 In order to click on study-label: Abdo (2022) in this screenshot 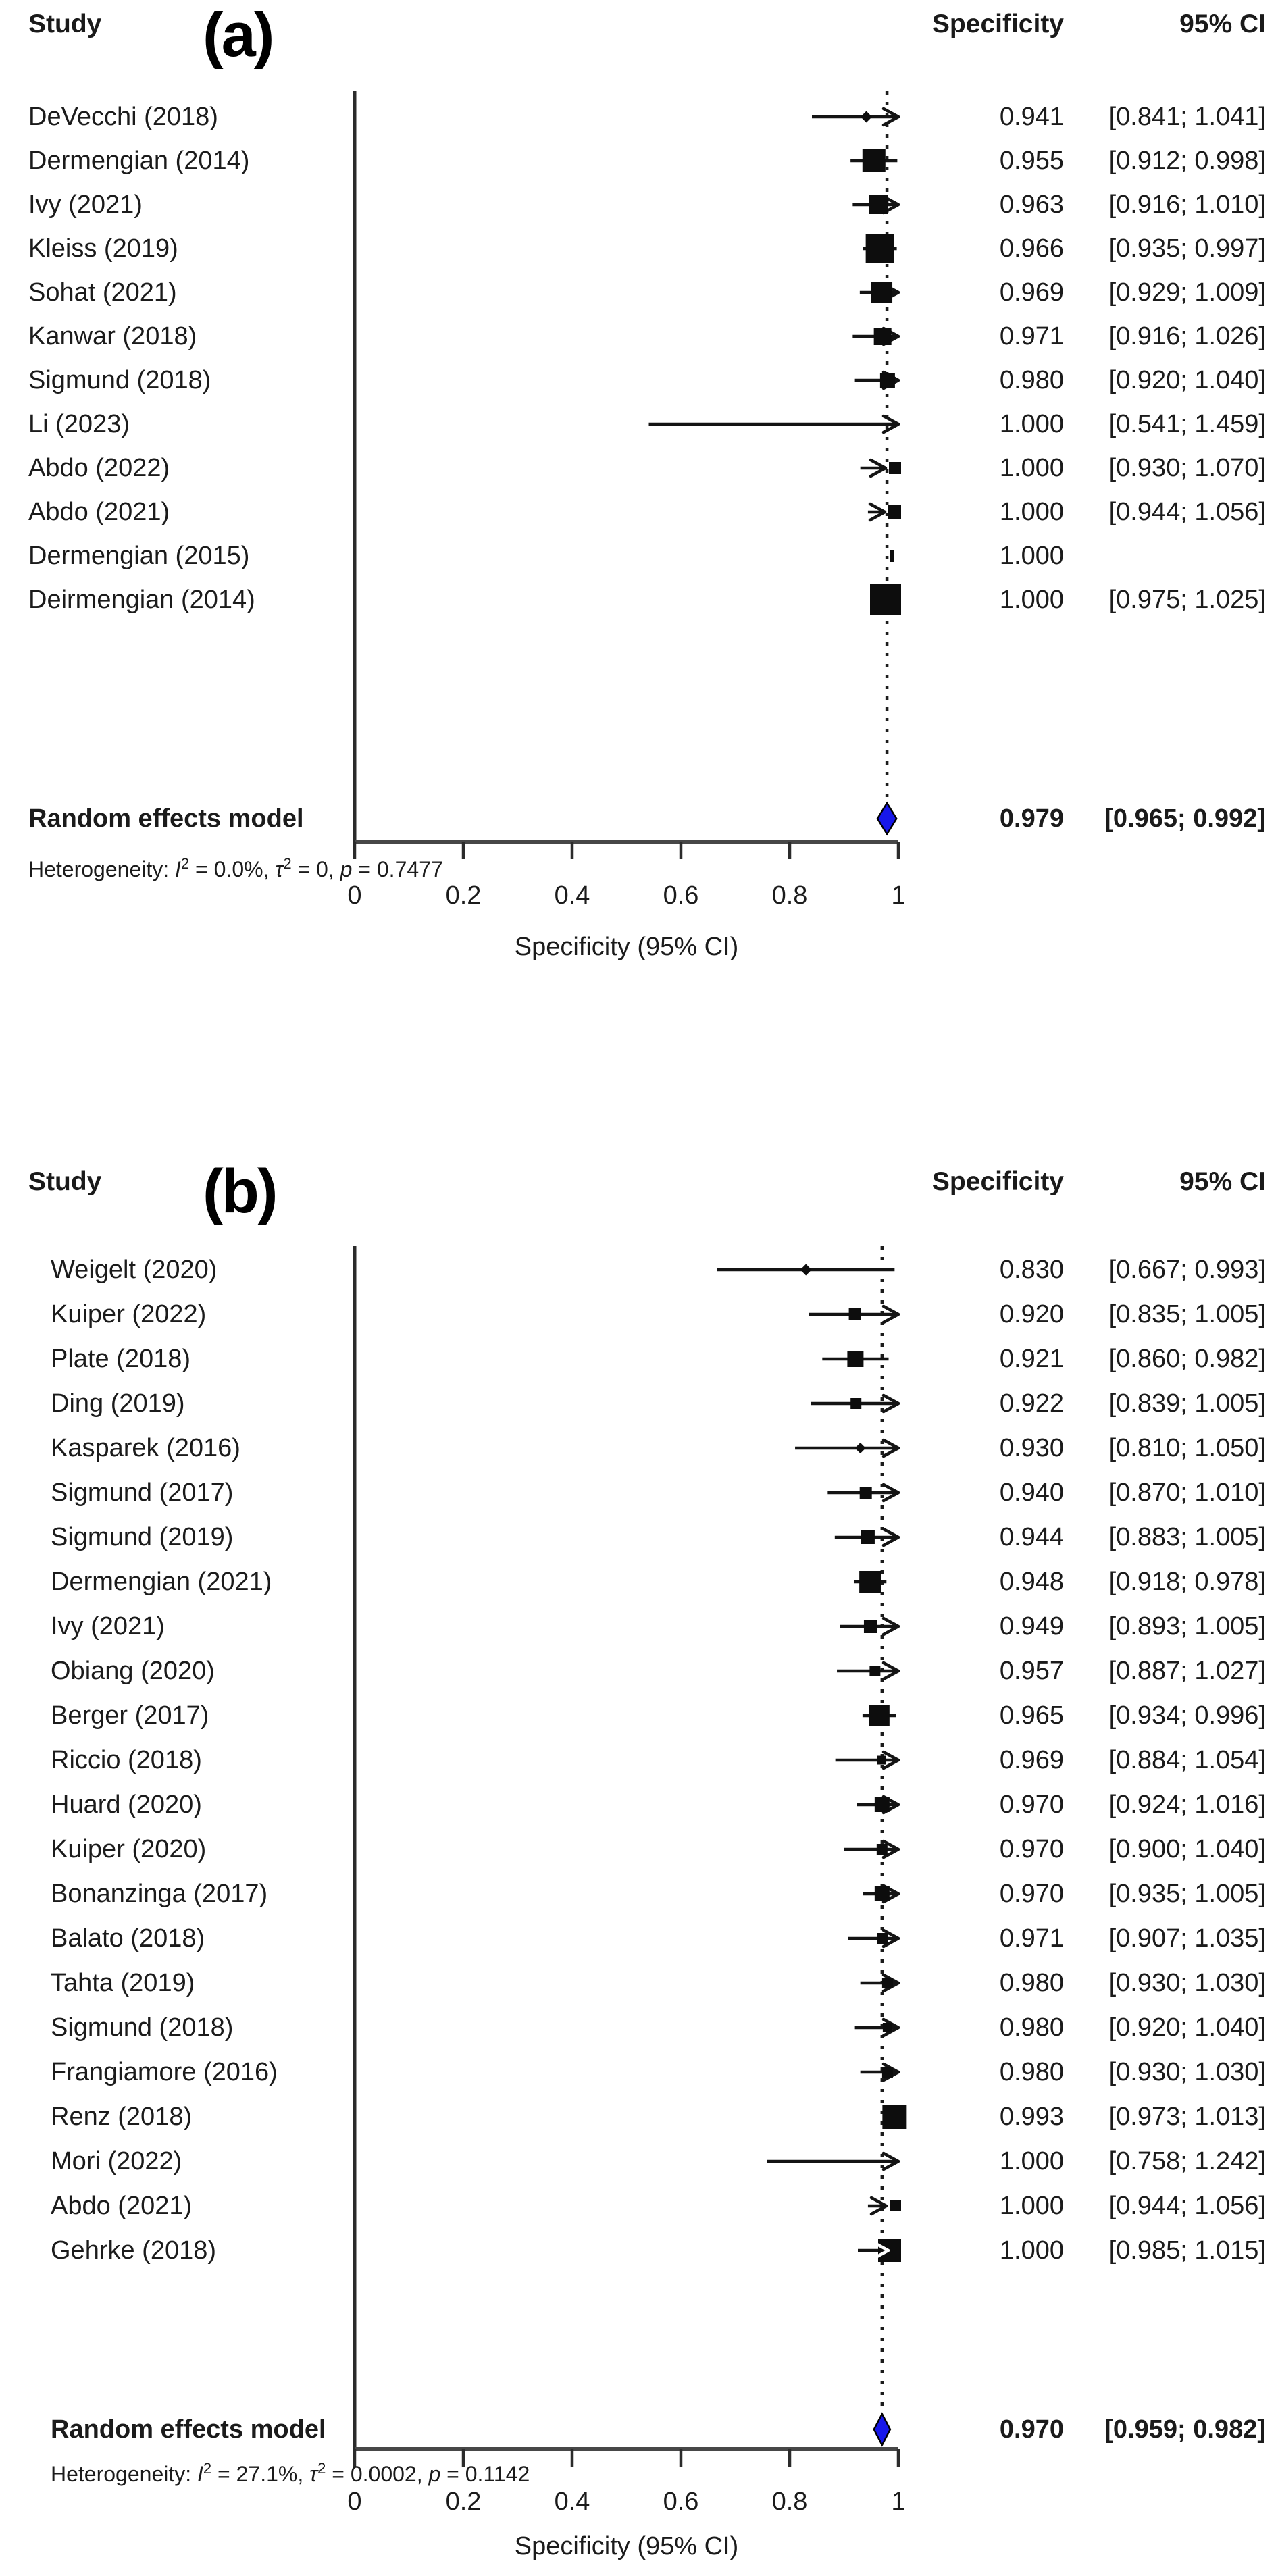, I will do `click(99, 468)`.